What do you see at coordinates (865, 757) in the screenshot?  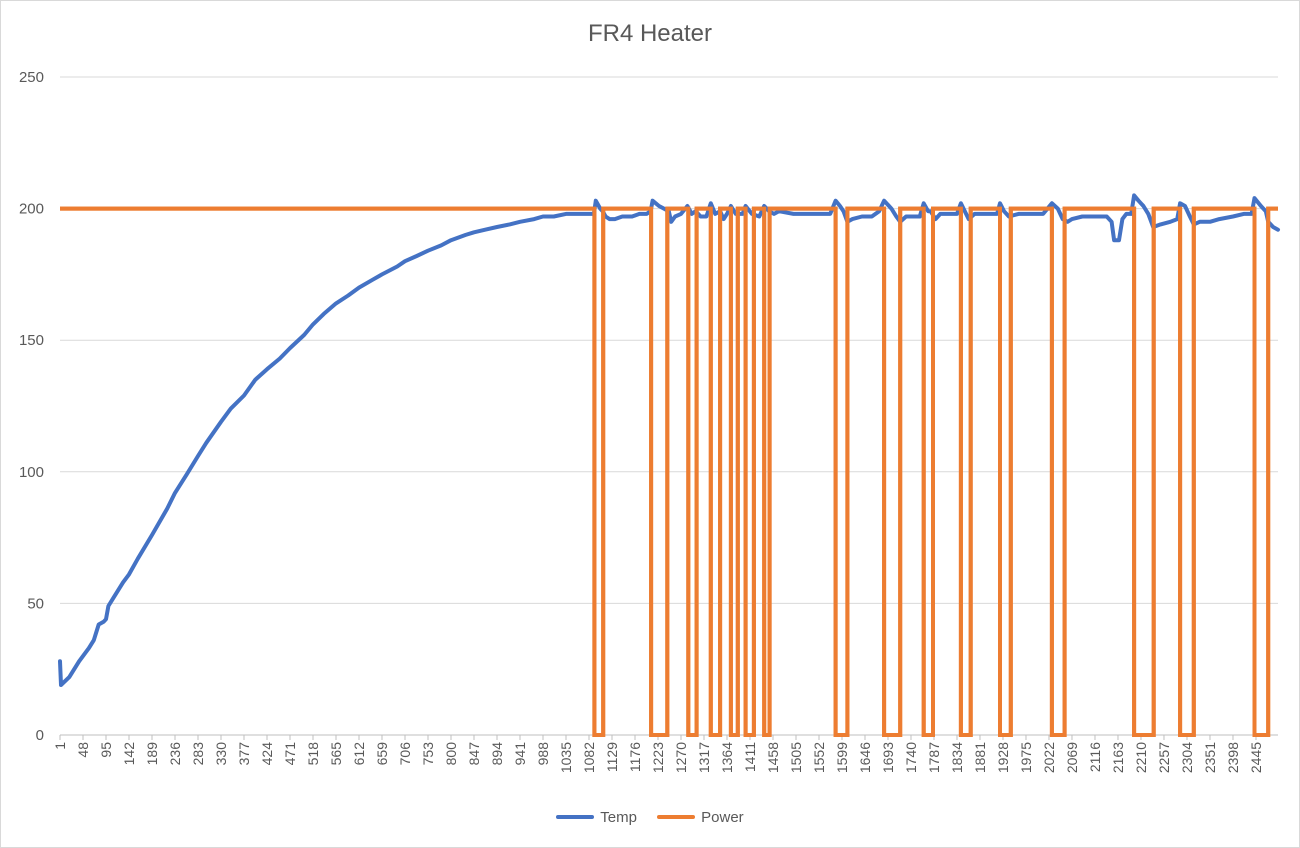 I see `x-tick-label: 1646` at bounding box center [865, 757].